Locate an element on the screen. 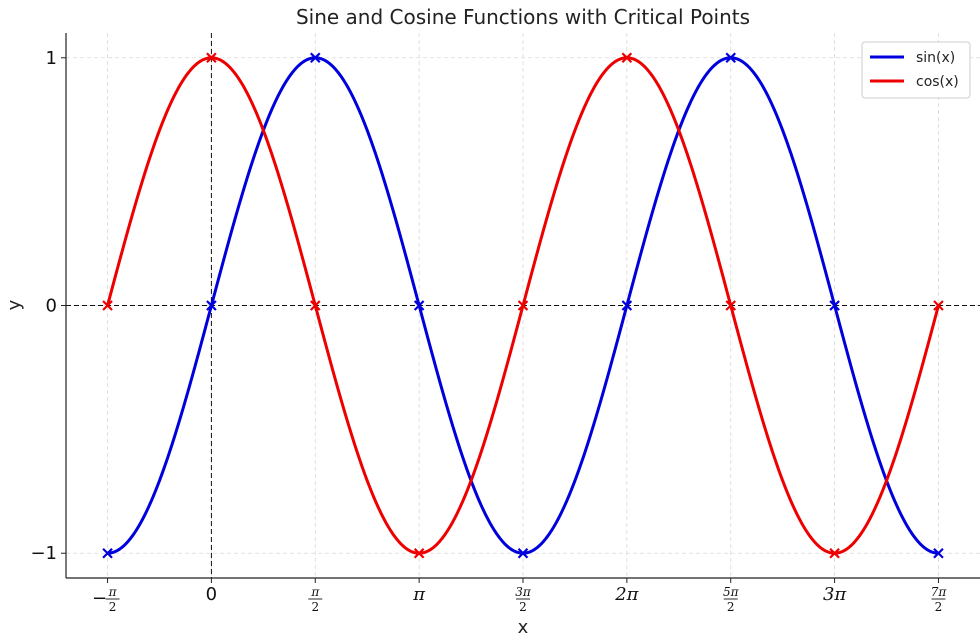 This screenshot has height=633, width=980. x-tick-numerator: 7π is located at coordinates (939, 592).